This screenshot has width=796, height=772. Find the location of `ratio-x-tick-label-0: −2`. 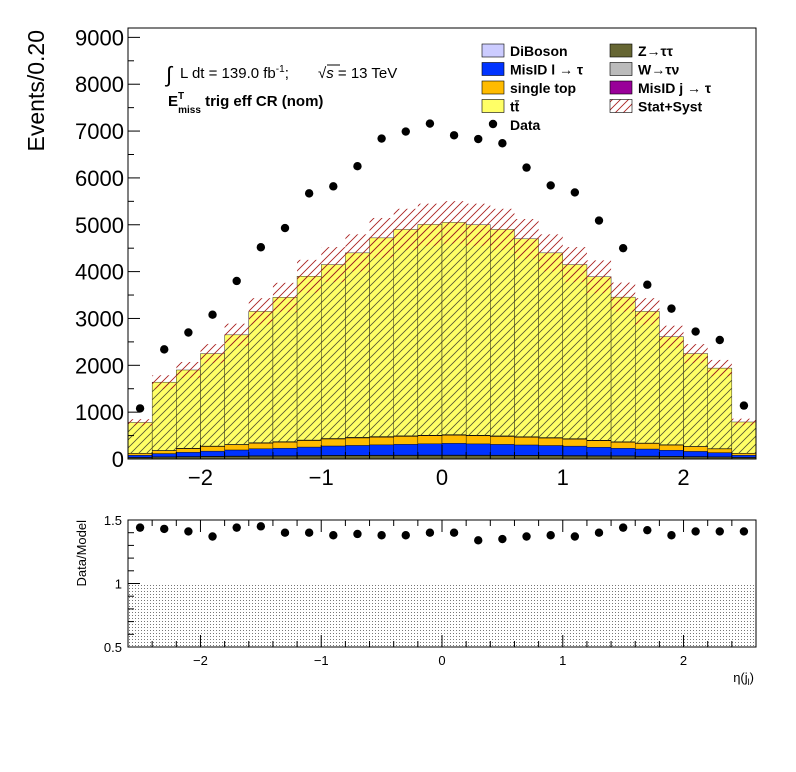

ratio-x-tick-label-0: −2 is located at coordinates (200, 660).